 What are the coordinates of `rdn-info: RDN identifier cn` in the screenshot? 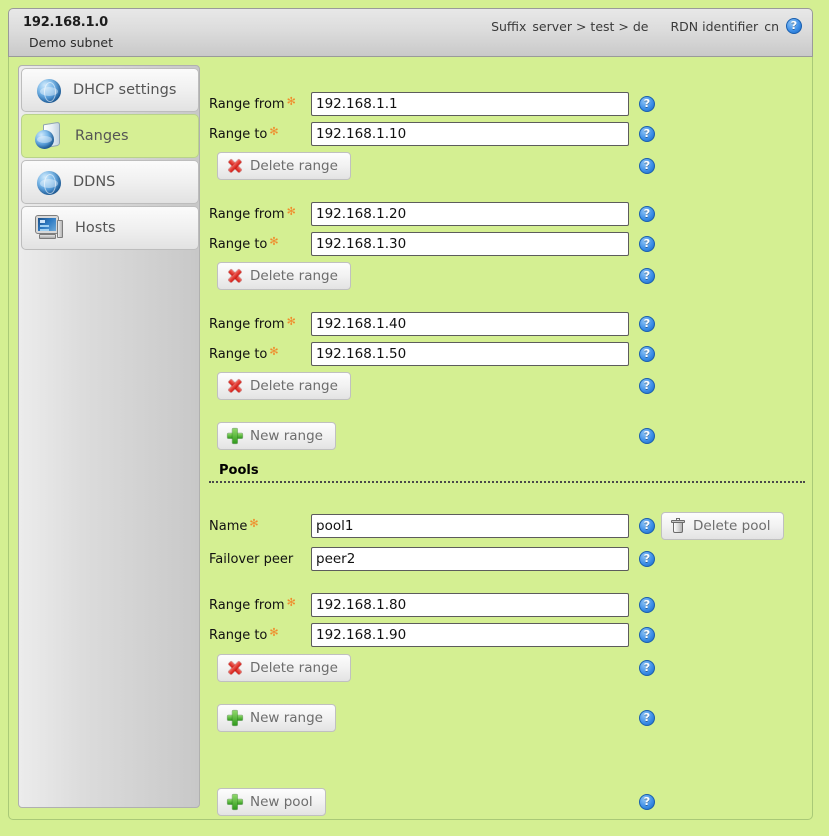 It's located at (724, 26).